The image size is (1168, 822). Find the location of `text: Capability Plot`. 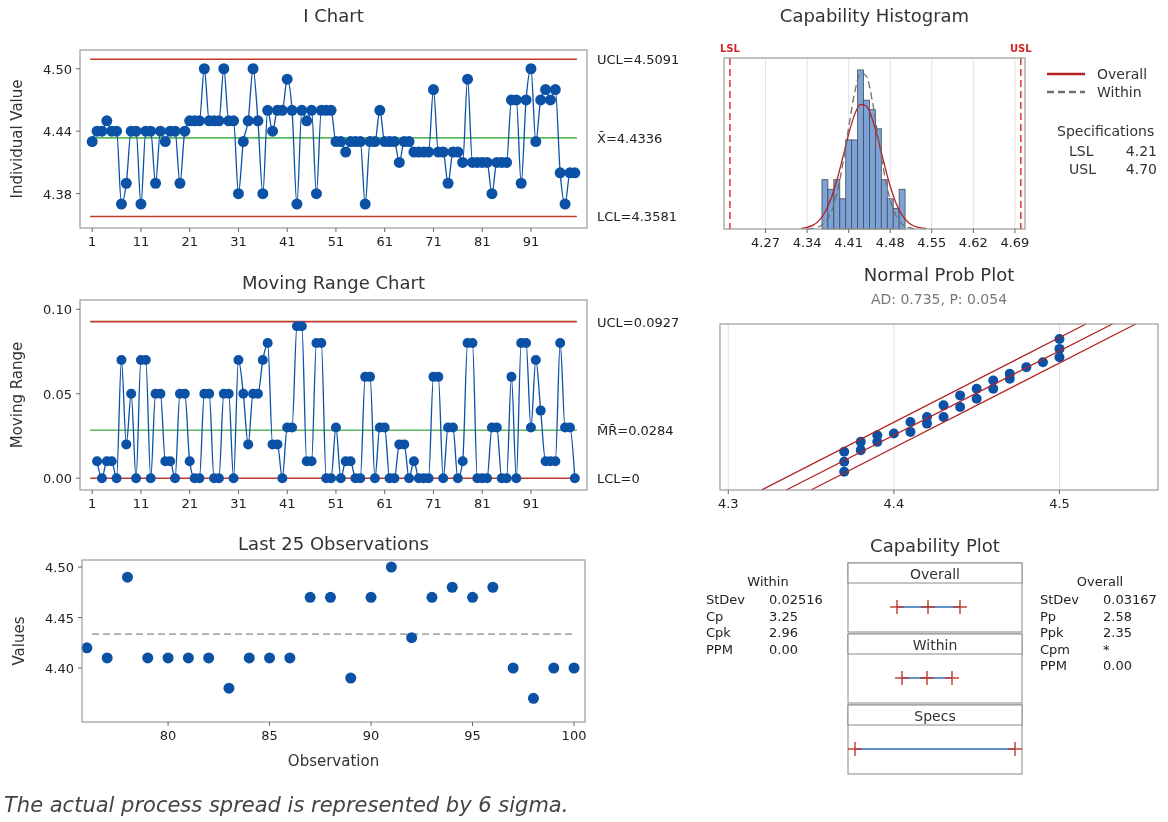

text: Capability Plot is located at coordinates (935, 545).